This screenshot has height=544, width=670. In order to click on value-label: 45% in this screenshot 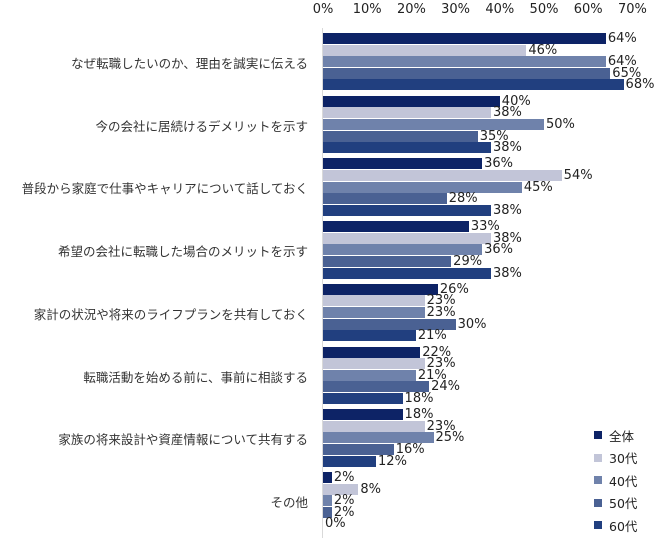, I will do `click(538, 187)`.